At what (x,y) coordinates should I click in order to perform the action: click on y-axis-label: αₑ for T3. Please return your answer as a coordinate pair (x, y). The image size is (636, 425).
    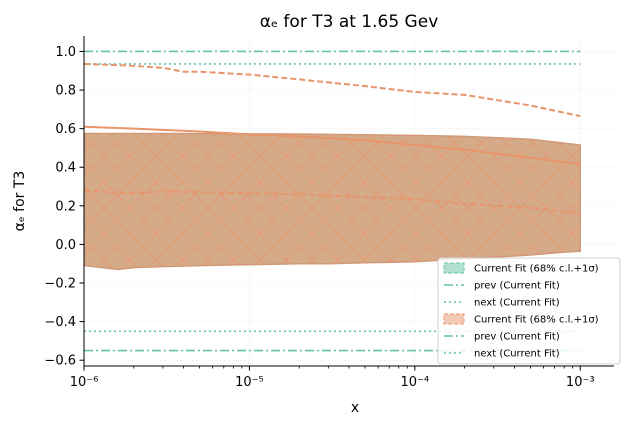
    Looking at the image, I should click on (20, 201).